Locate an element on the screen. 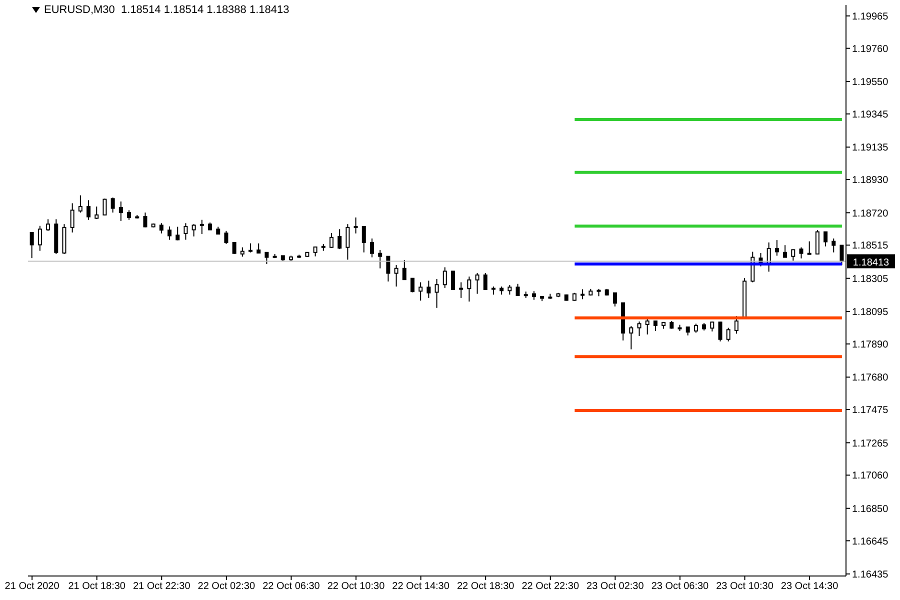  y-tick-label: 1.19135 is located at coordinates (870, 148).